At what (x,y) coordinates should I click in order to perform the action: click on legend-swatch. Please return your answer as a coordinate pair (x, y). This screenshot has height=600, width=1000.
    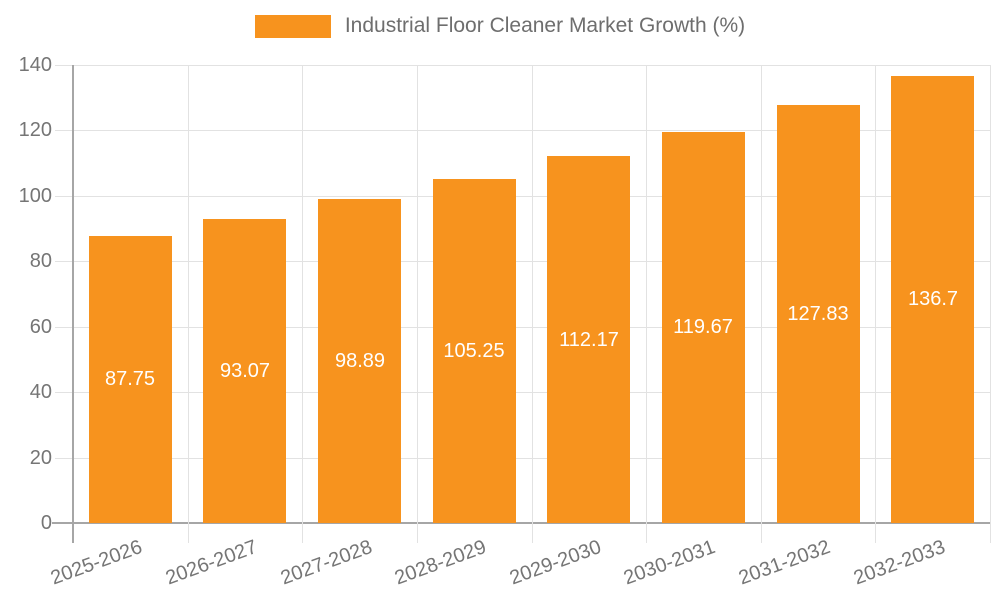
    Looking at the image, I should click on (292, 26).